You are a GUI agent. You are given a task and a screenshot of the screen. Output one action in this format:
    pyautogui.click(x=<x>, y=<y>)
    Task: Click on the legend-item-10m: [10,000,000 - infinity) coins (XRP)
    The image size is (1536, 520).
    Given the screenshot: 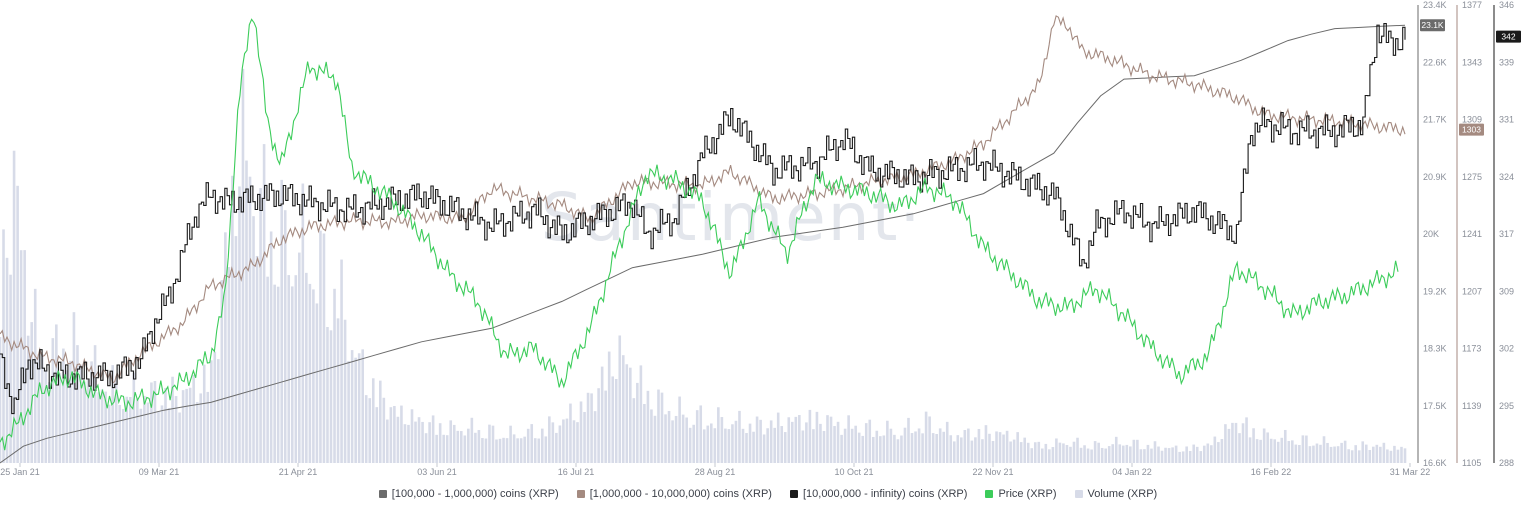 What is the action you would take?
    pyautogui.click(x=878, y=494)
    